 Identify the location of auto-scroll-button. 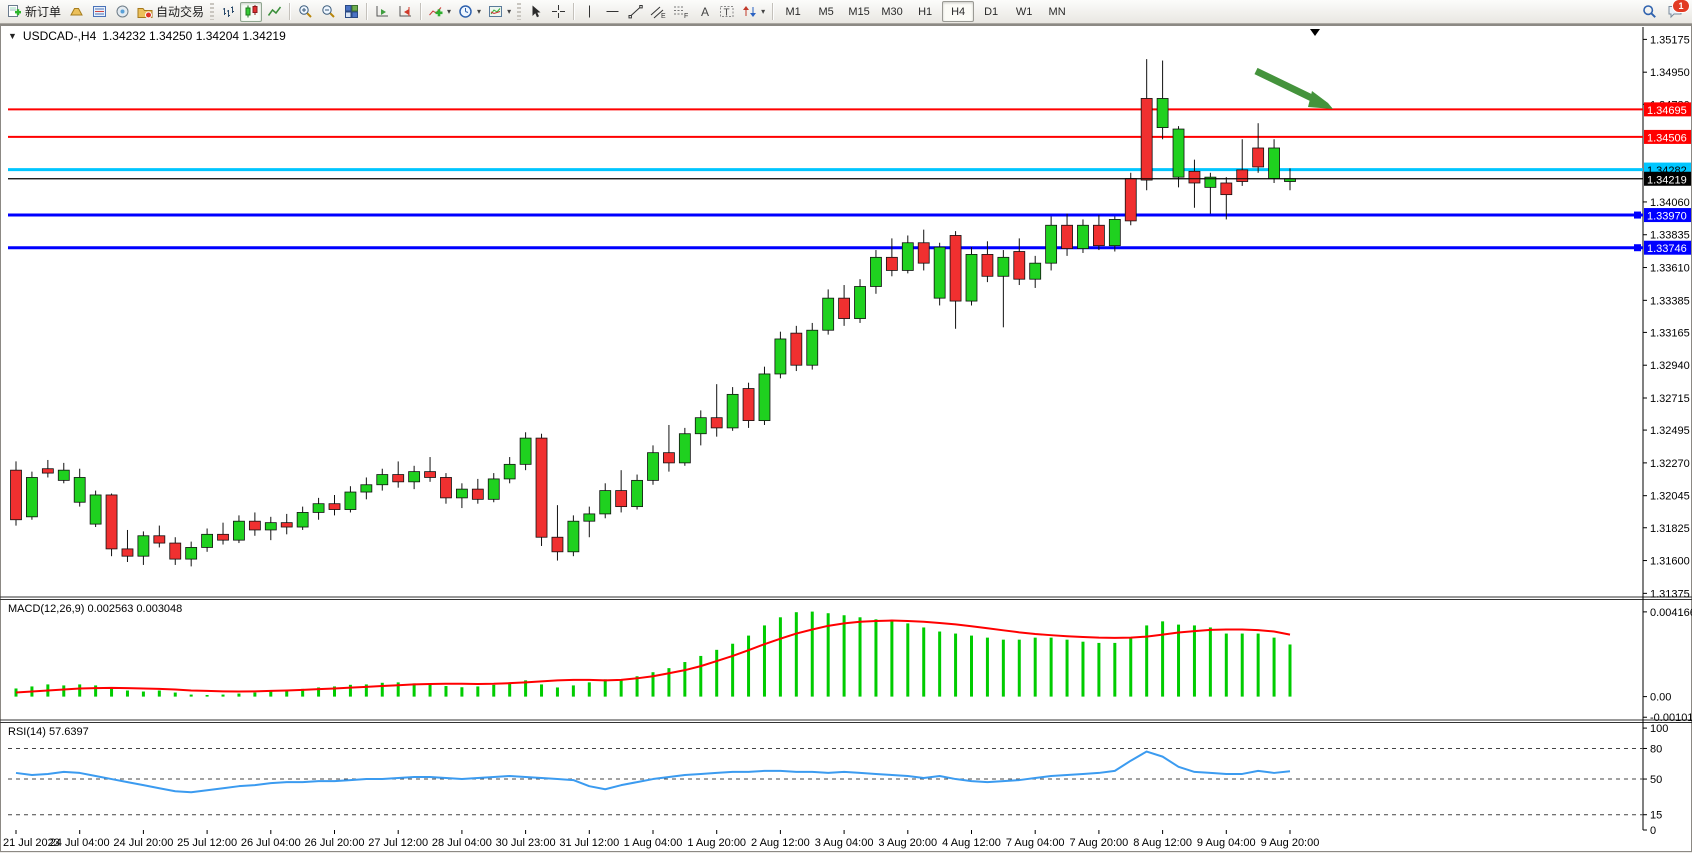
(382, 12).